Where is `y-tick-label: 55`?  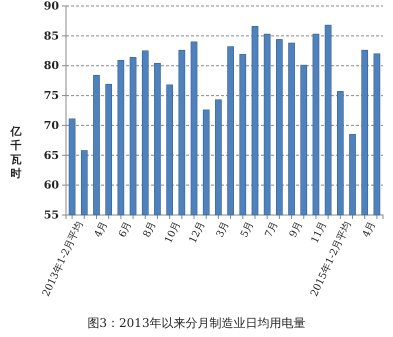
y-tick-label: 55 is located at coordinates (51, 215).